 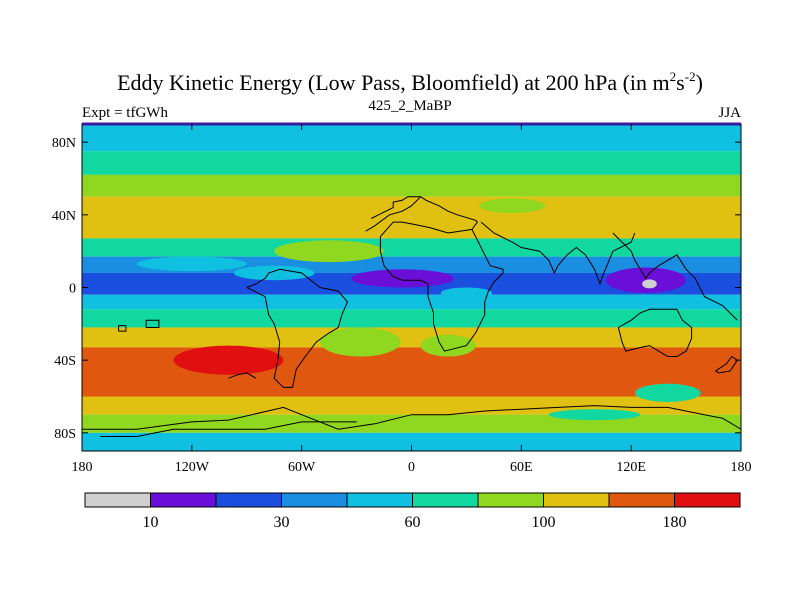 I want to click on colorbar-label-3: 100, so click(x=544, y=522).